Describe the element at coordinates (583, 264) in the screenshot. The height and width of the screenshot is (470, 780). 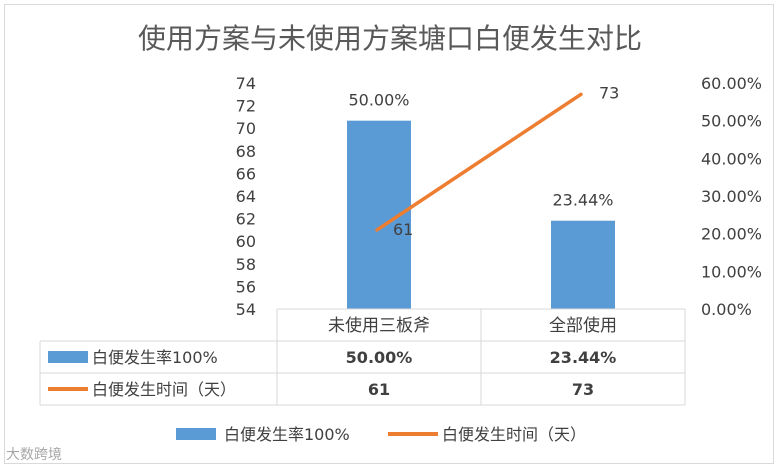
I see `bar` at that location.